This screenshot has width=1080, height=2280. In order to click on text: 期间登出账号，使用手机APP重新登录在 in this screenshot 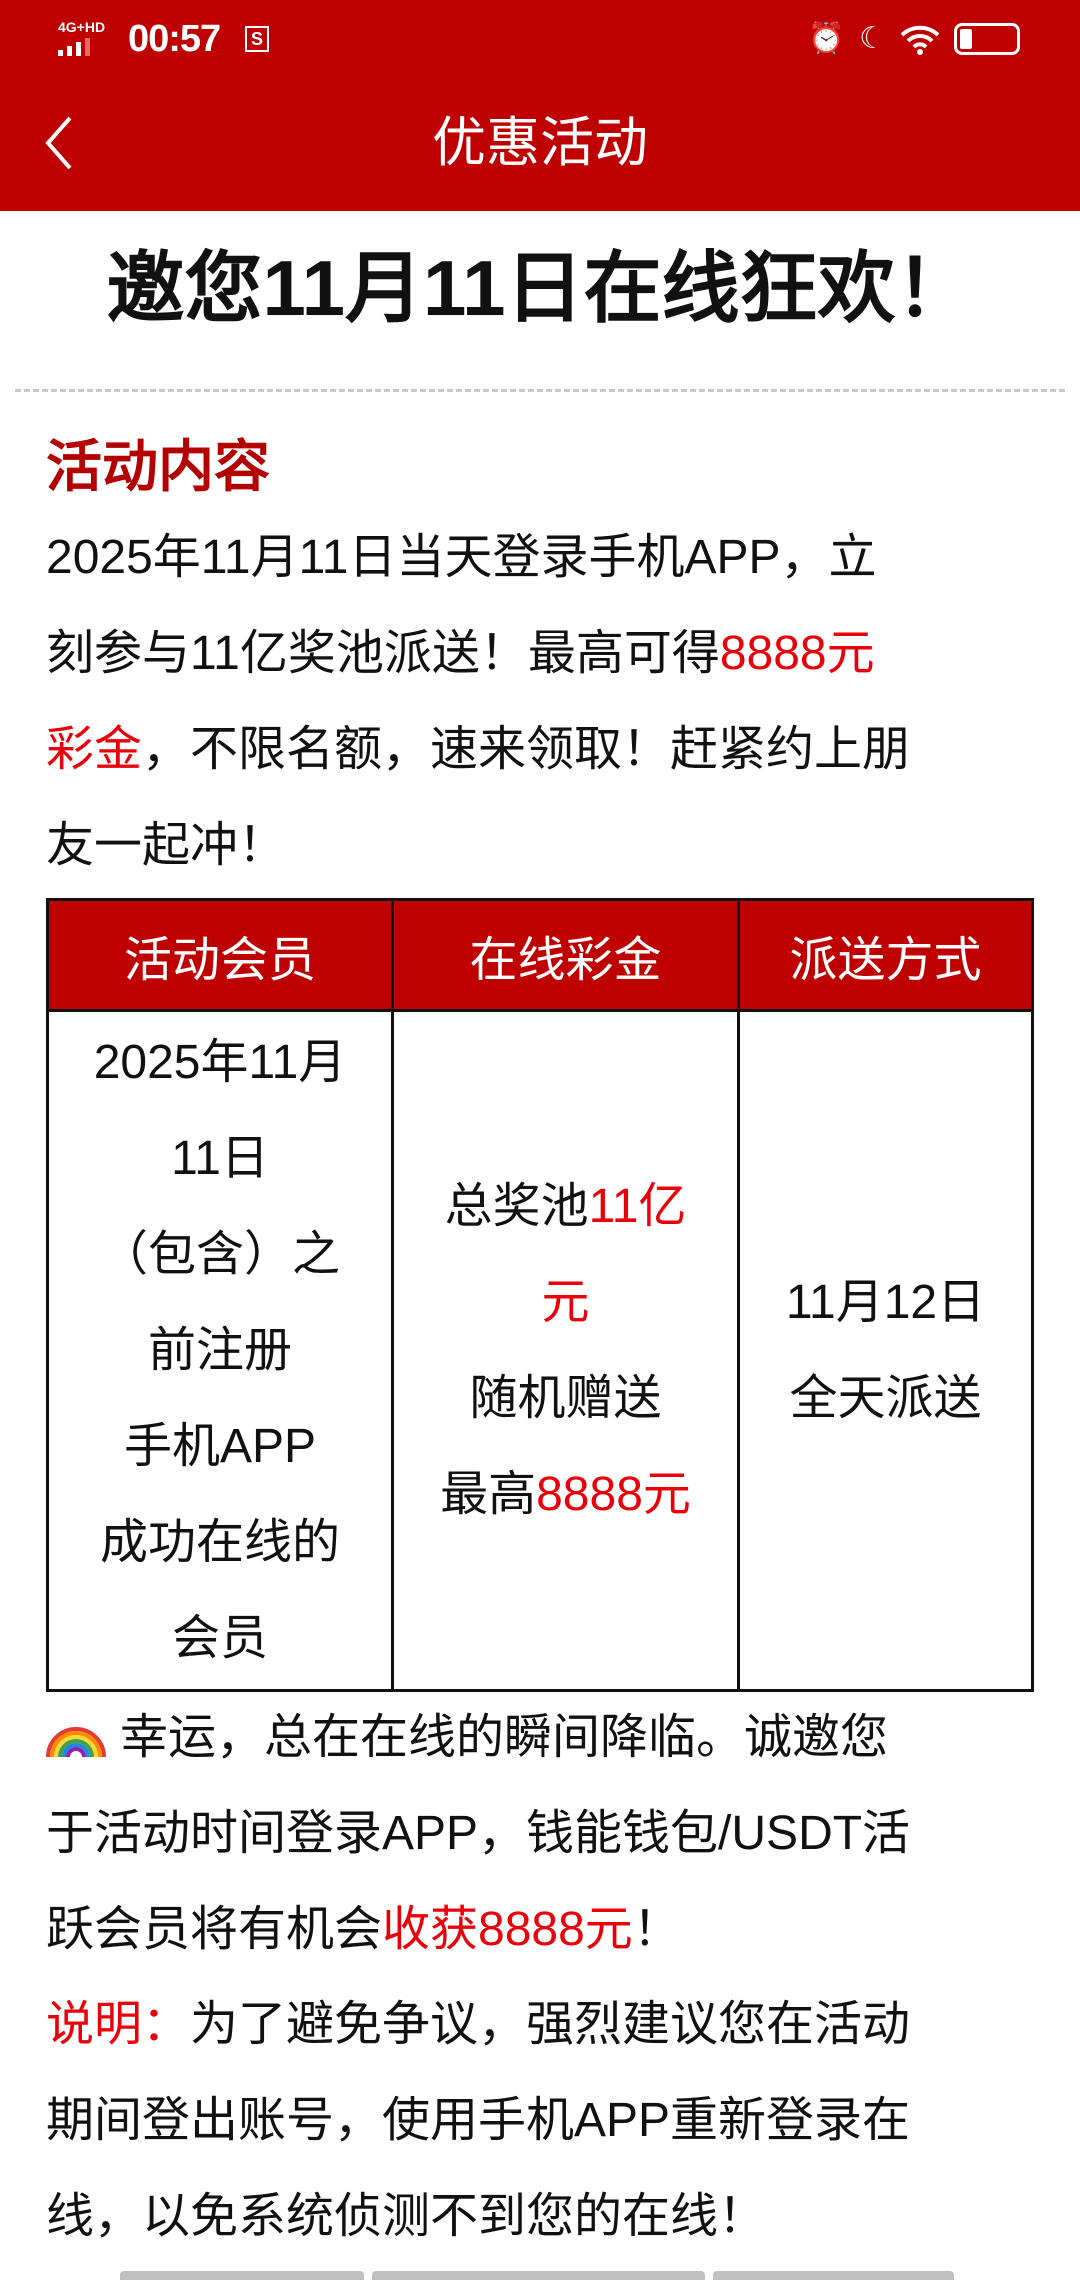, I will do `click(478, 2120)`.